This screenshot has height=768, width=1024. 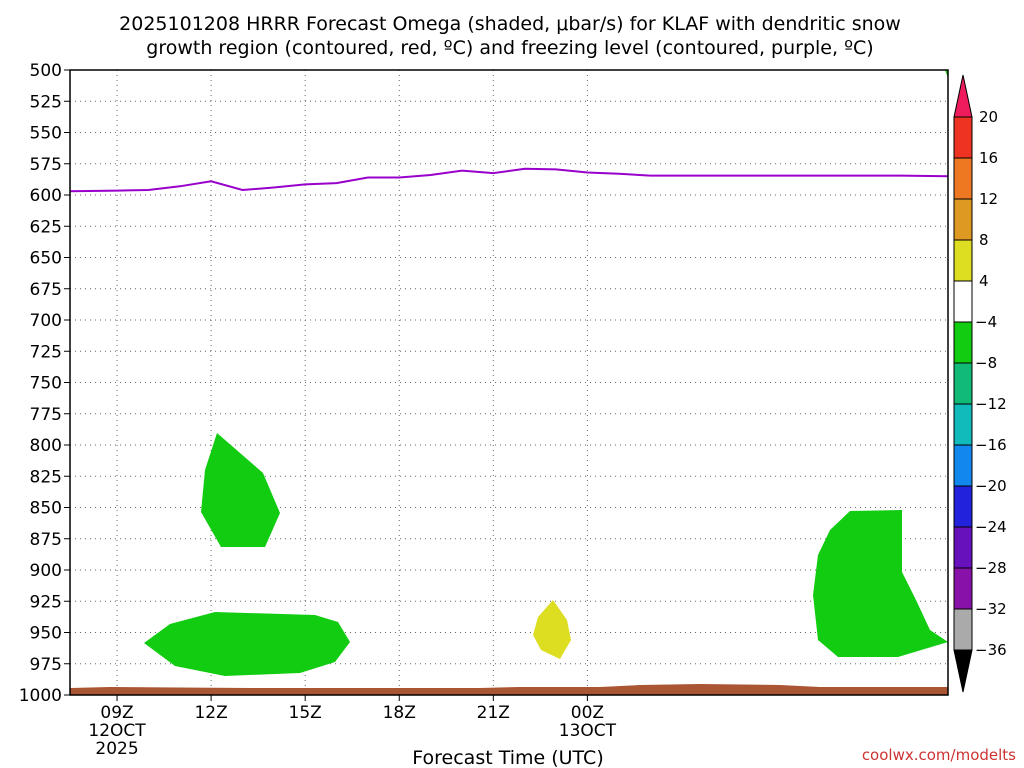 I want to click on x-tick-year: 2025, so click(x=116, y=749).